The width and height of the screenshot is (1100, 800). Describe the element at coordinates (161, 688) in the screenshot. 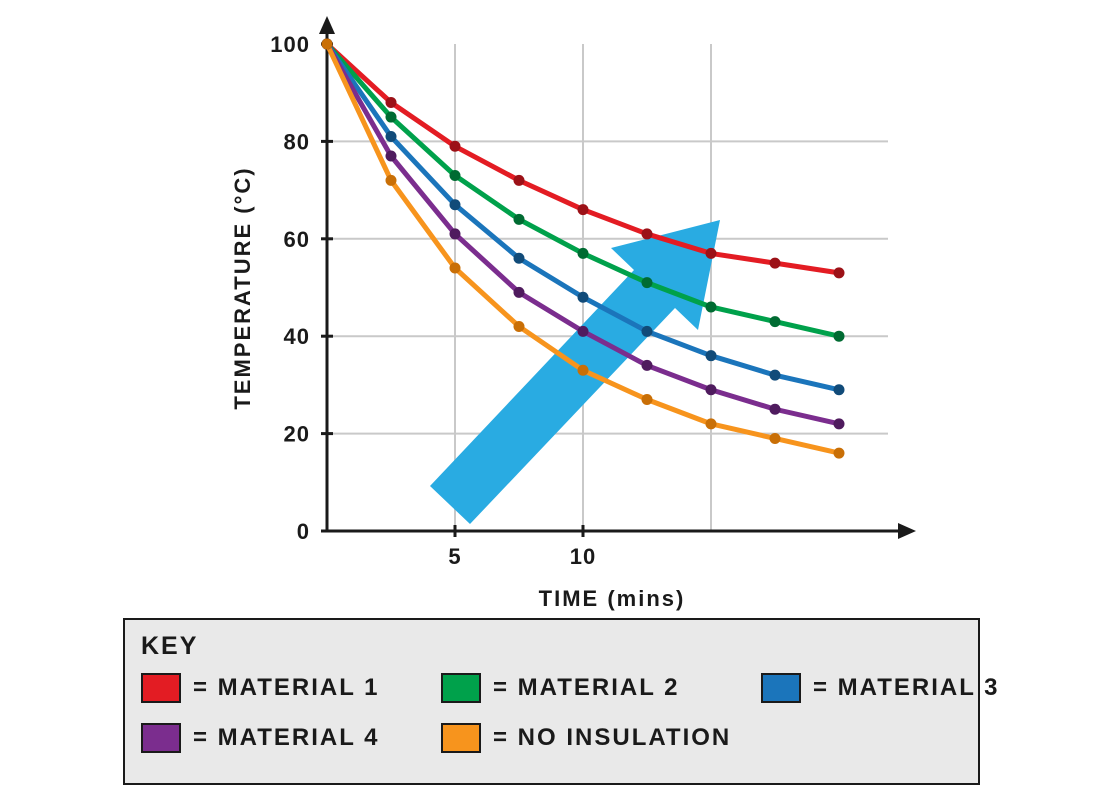

I see `material-1-swatch` at that location.